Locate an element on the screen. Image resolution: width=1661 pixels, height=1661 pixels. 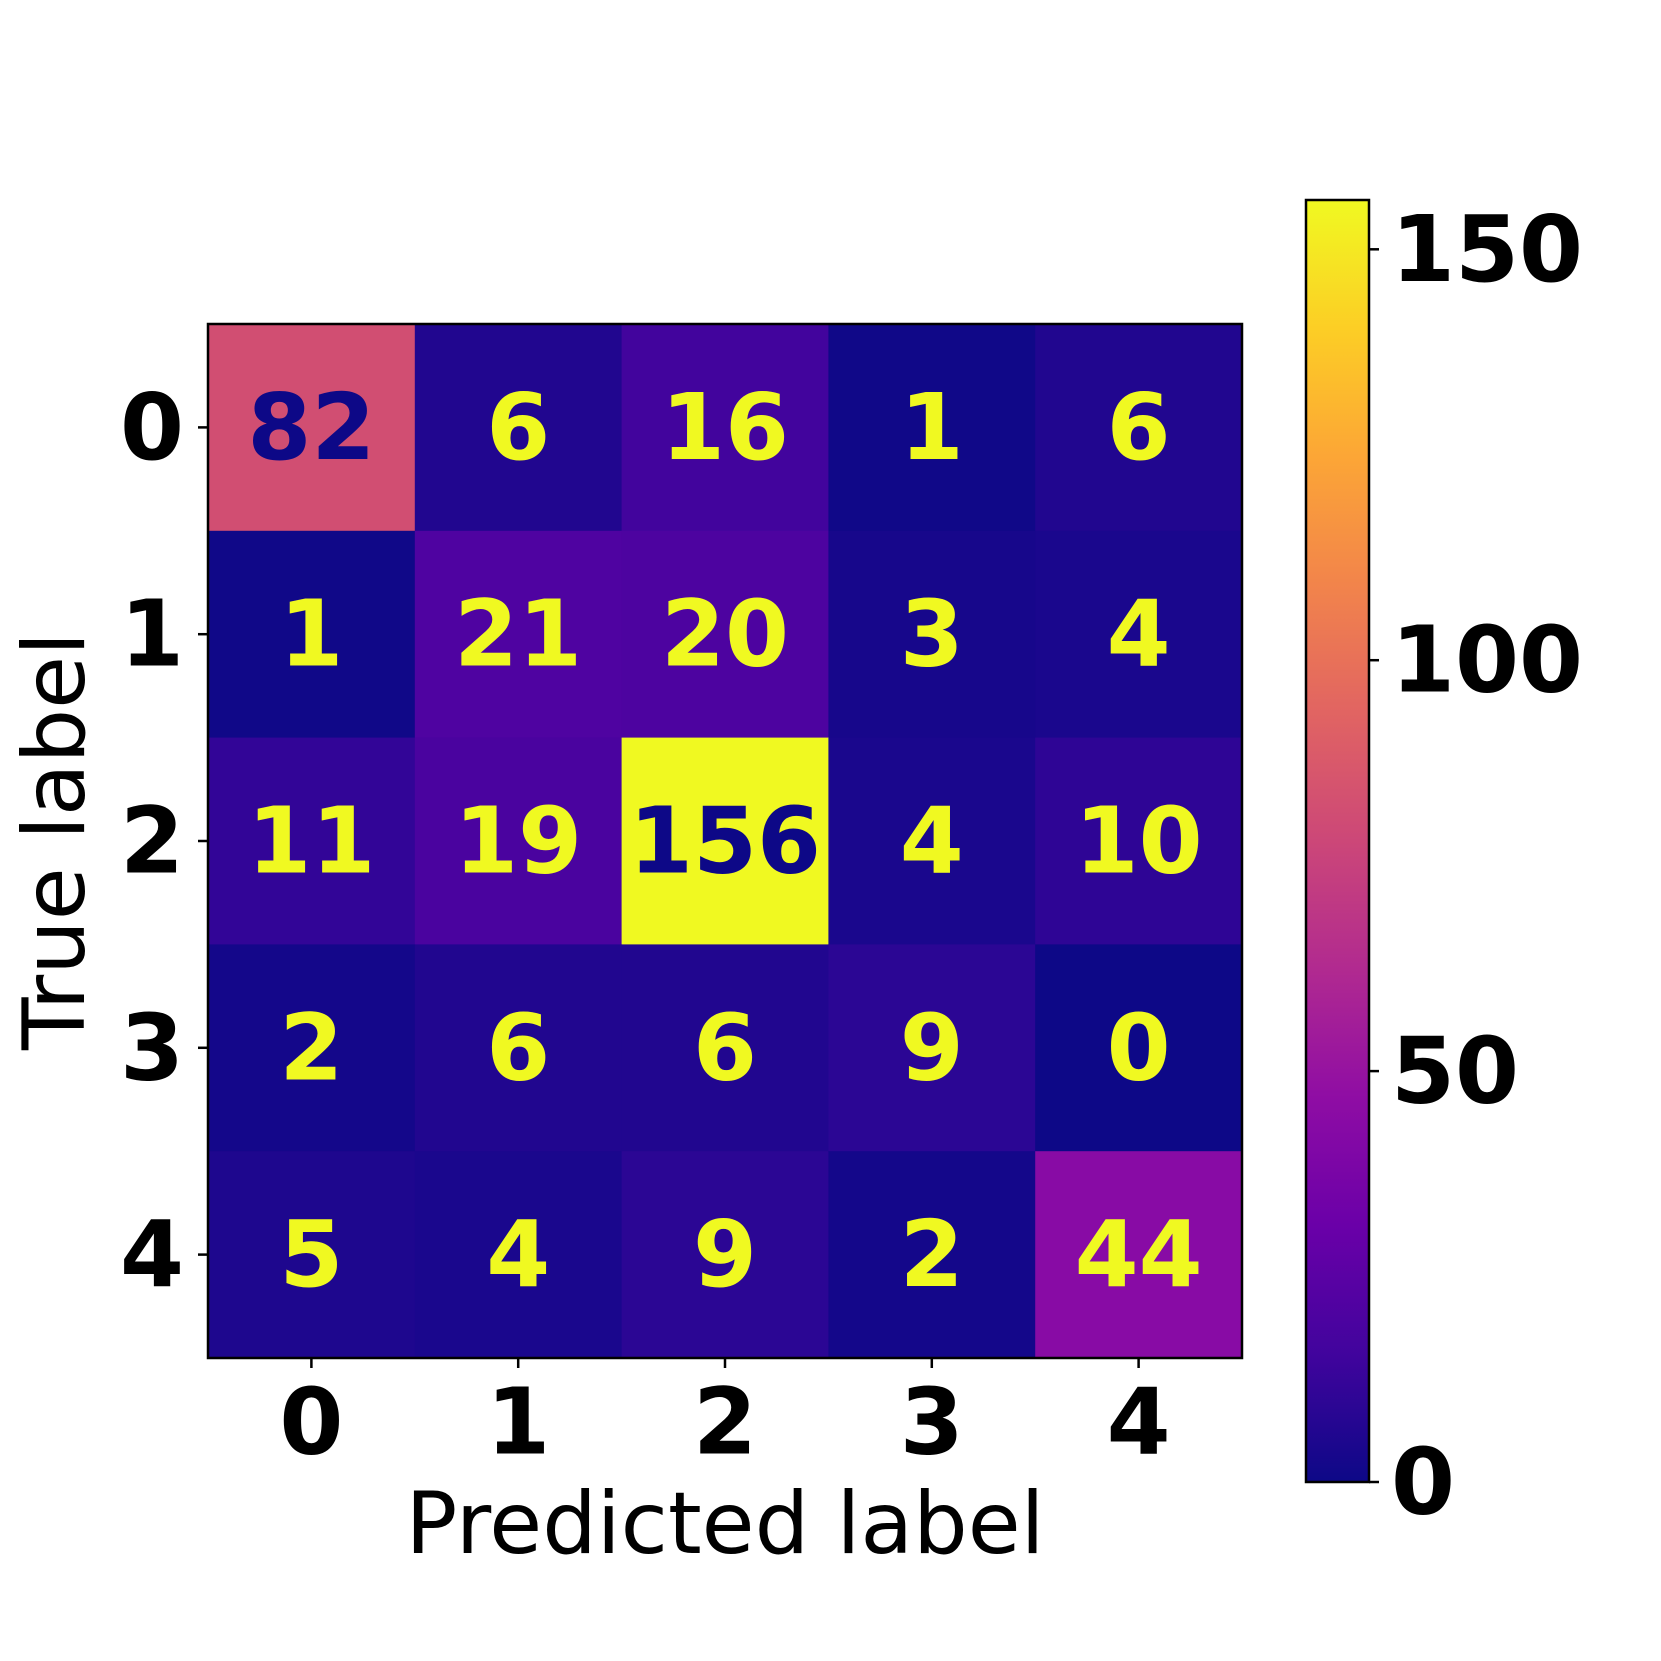
cell-label: 20 is located at coordinates (725, 634).